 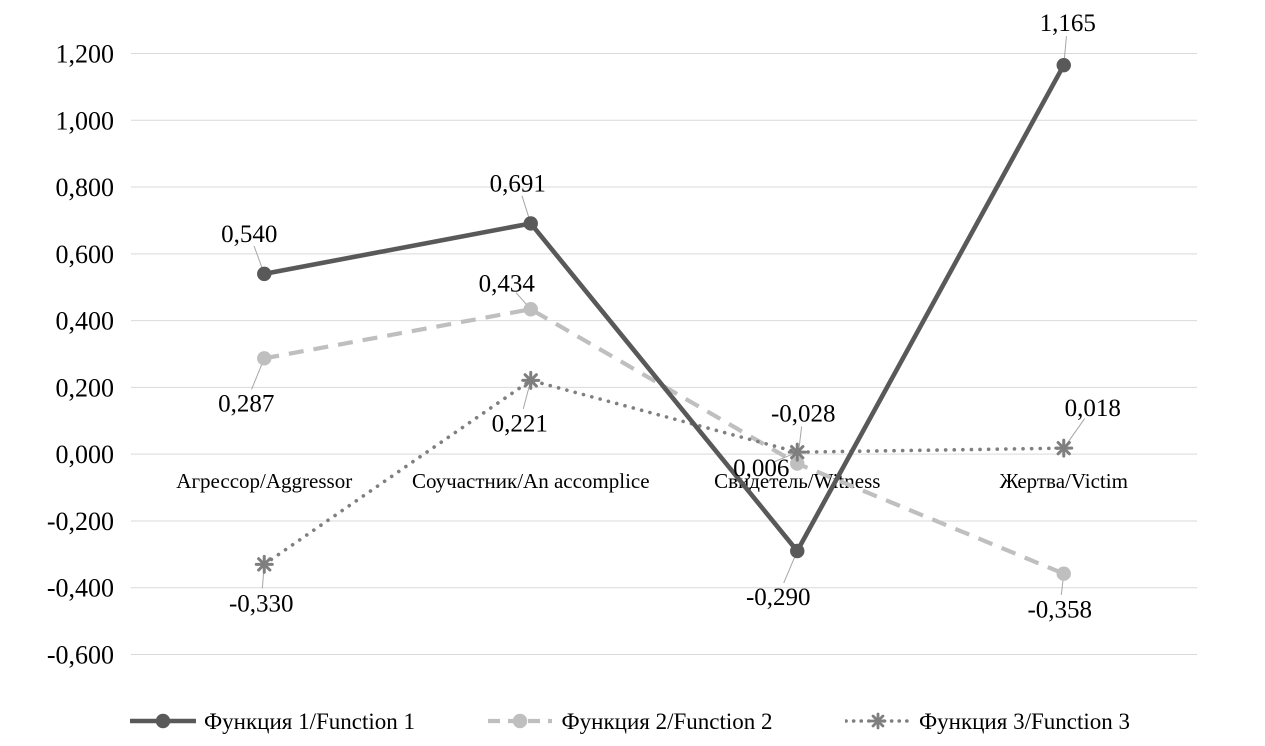 What do you see at coordinates (80, 588) in the screenshot?
I see `svg-text: -0,400` at bounding box center [80, 588].